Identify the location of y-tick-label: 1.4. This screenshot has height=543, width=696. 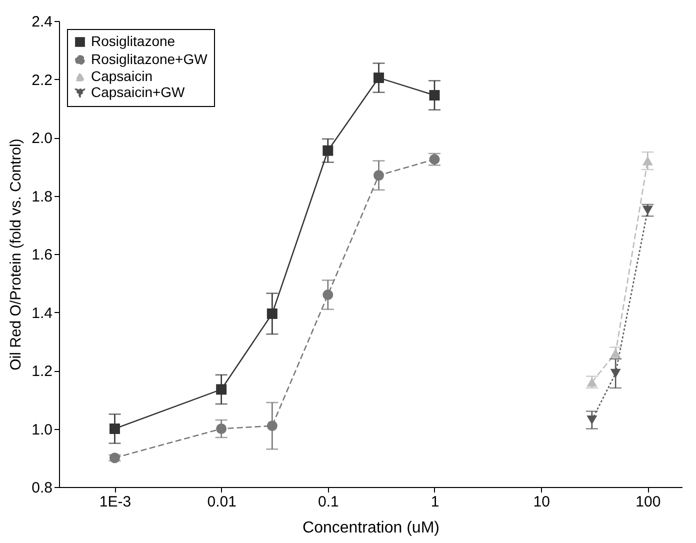
(42, 313).